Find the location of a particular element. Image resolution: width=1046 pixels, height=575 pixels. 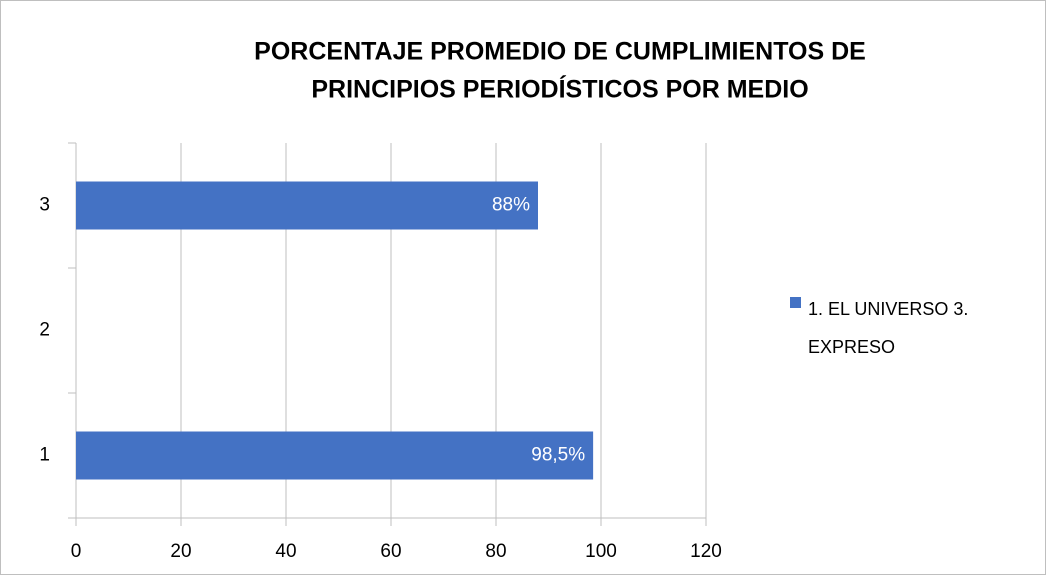

x-tick-label: 100 is located at coordinates (601, 551).